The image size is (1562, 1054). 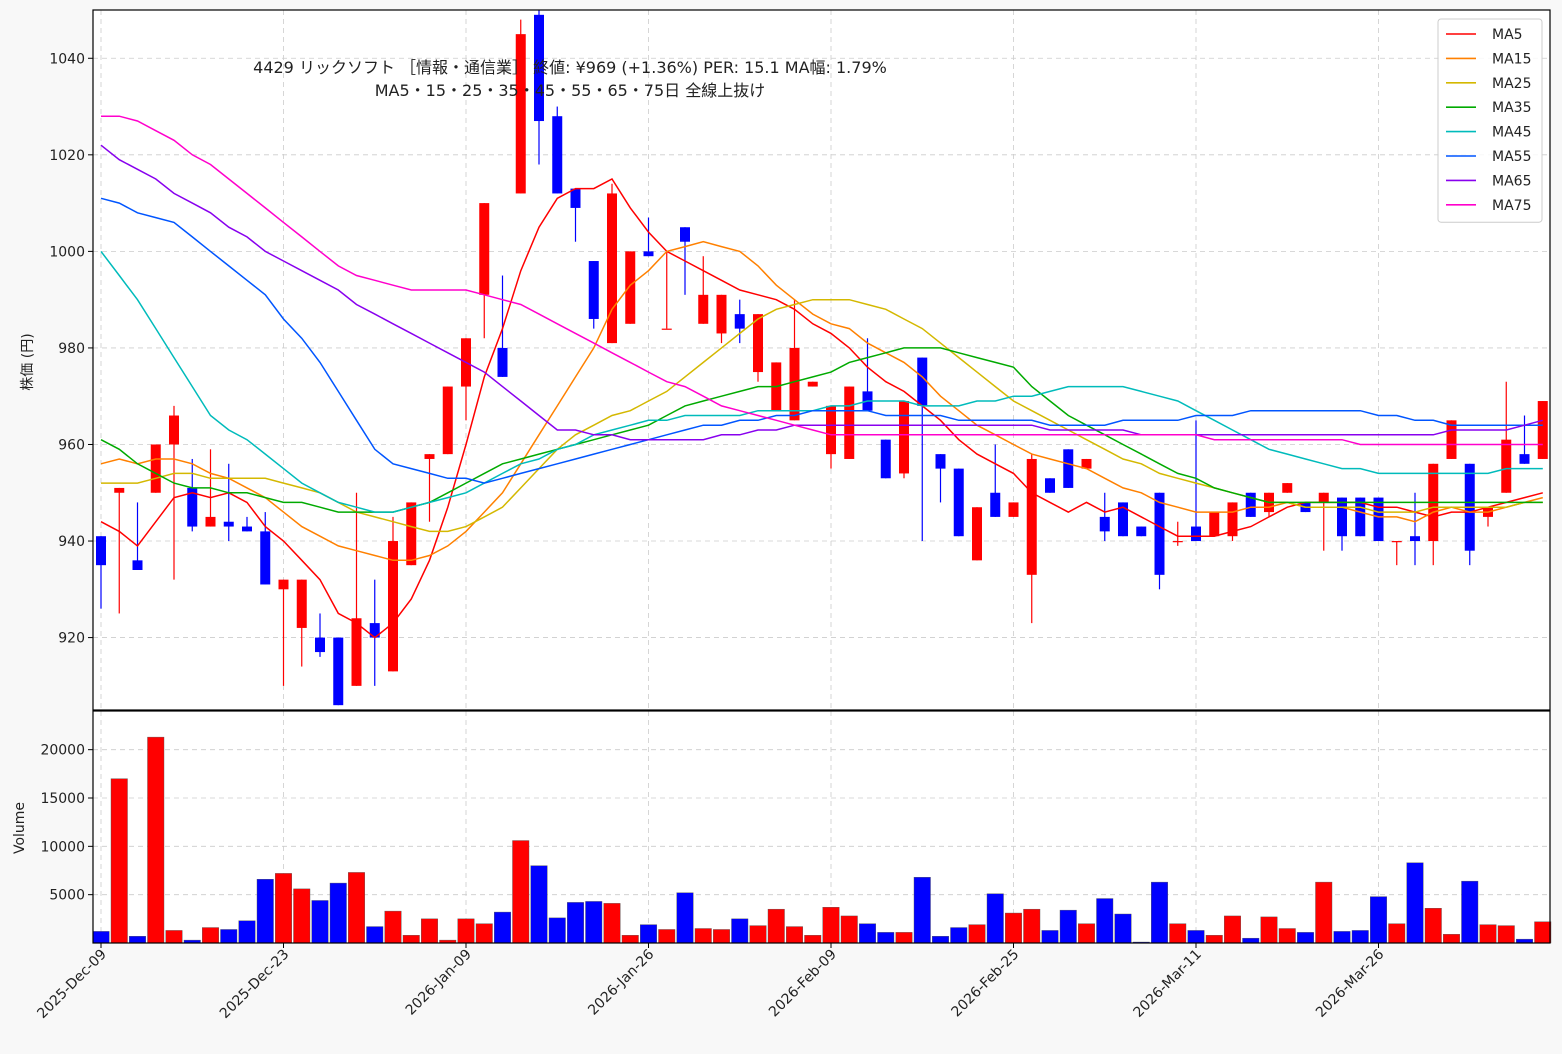 What do you see at coordinates (20, 828) in the screenshot?
I see `volume-y-axis-label: Volume` at bounding box center [20, 828].